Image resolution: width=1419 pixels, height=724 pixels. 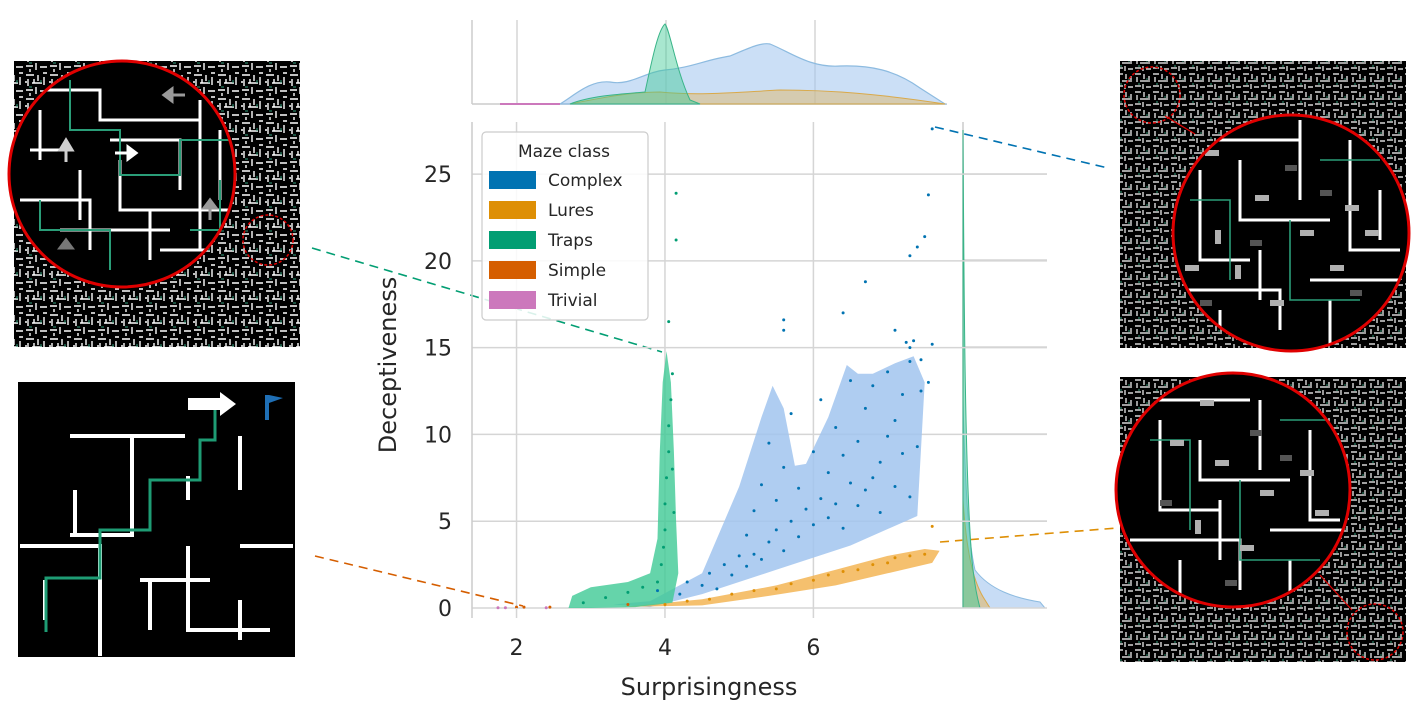 What do you see at coordinates (419, 581) in the screenshot?
I see `connector-simple` at bounding box center [419, 581].